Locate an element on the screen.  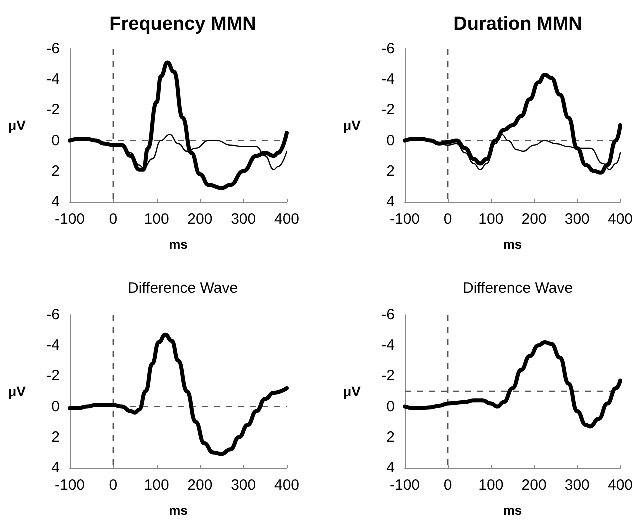
chart-title: Frequency MMN is located at coordinates (183, 24).